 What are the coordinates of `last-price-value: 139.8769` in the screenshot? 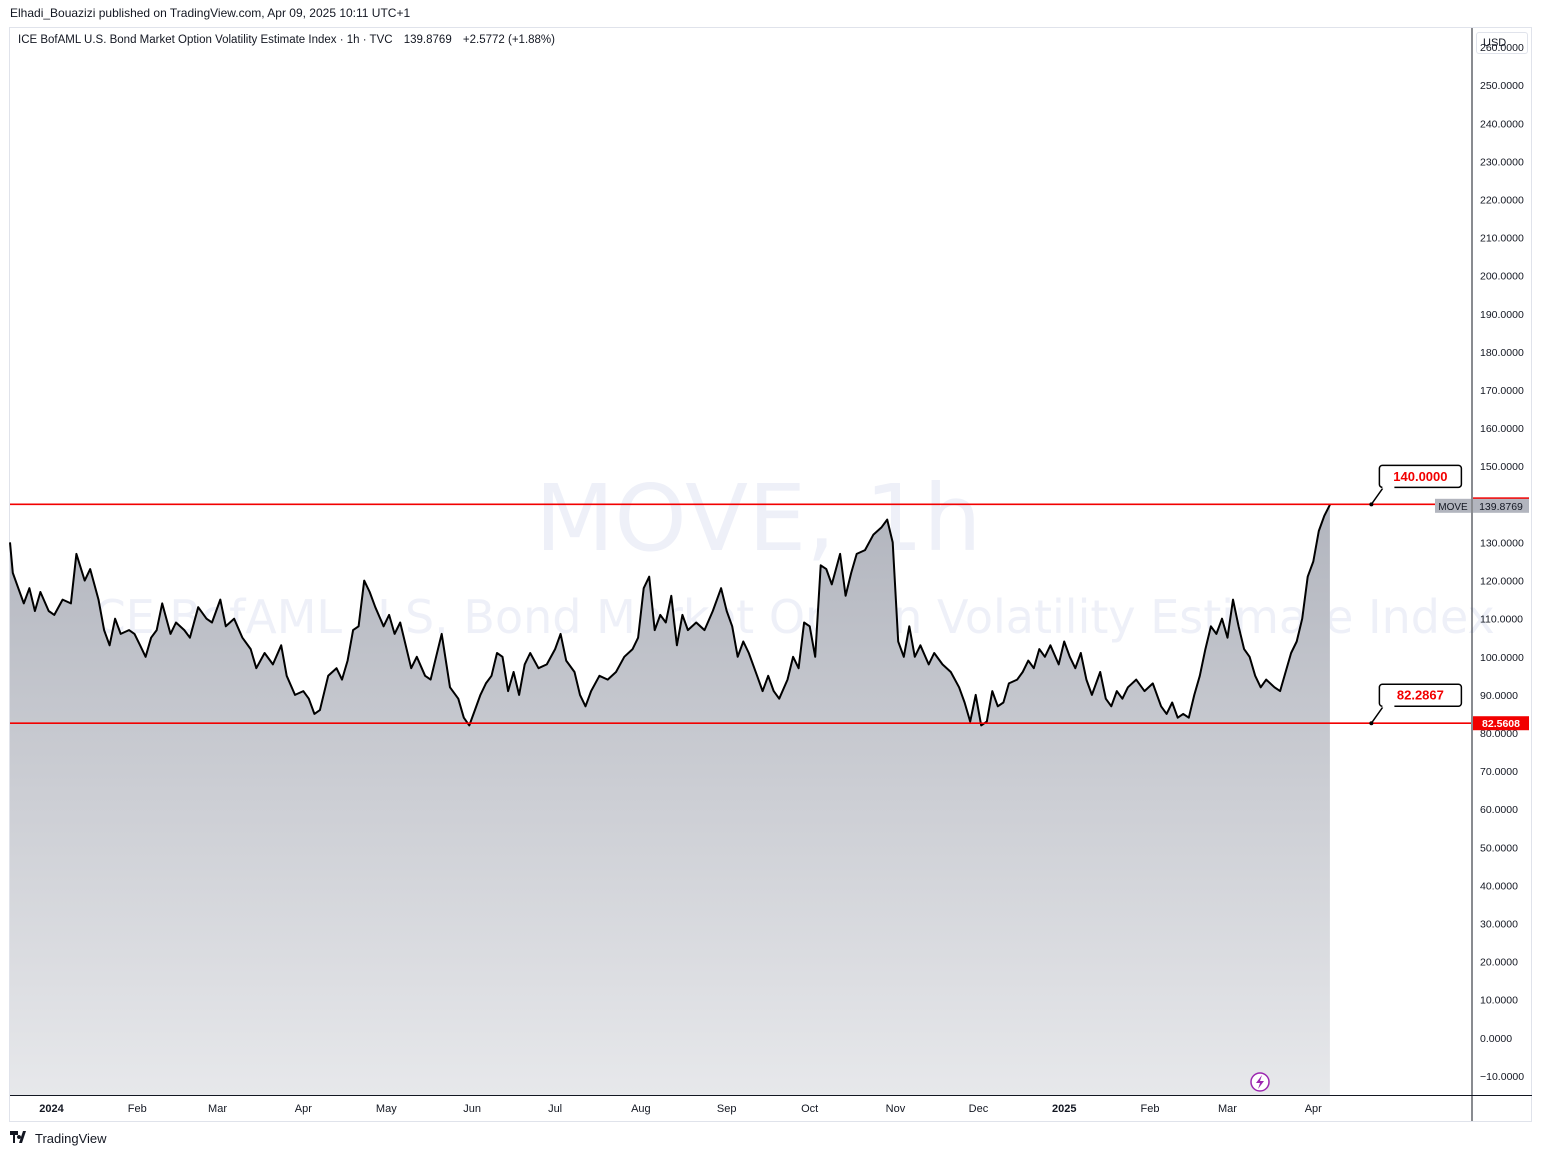 It's located at (1501, 507).